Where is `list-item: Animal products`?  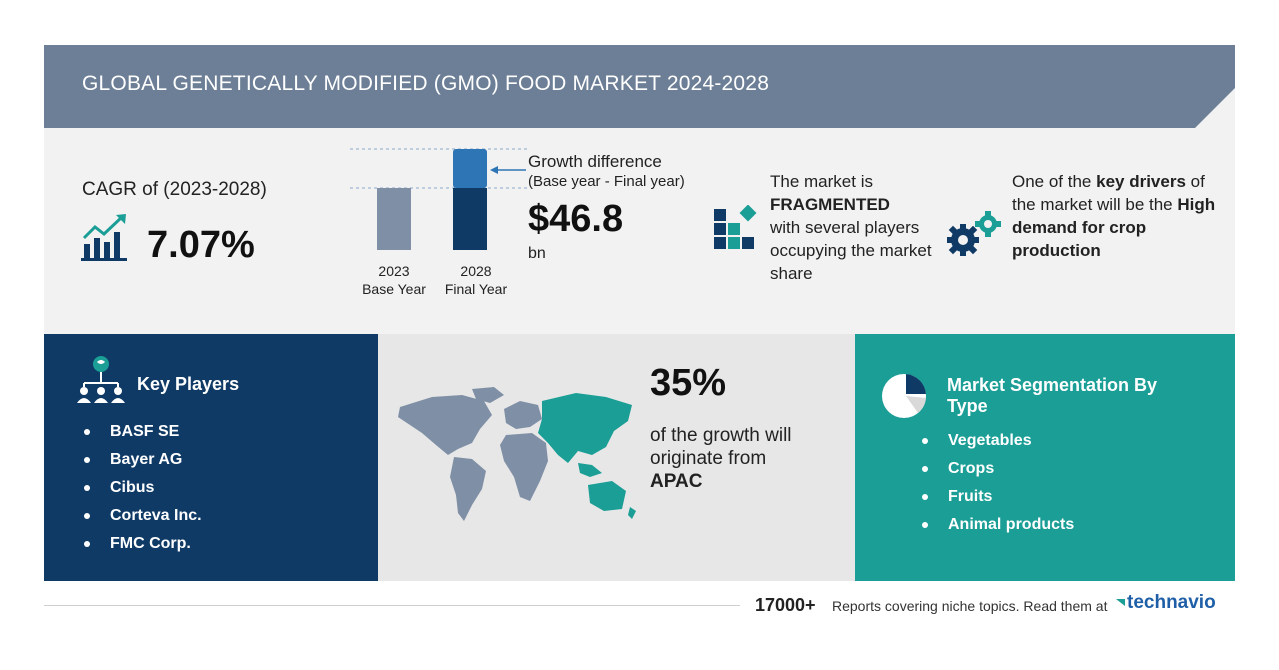 list-item: Animal products is located at coordinates (998, 525).